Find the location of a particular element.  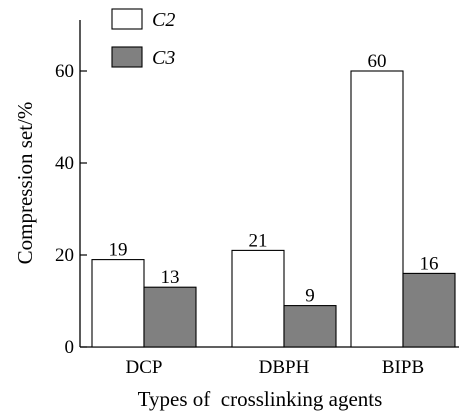

data-label: 16 is located at coordinates (429, 263).